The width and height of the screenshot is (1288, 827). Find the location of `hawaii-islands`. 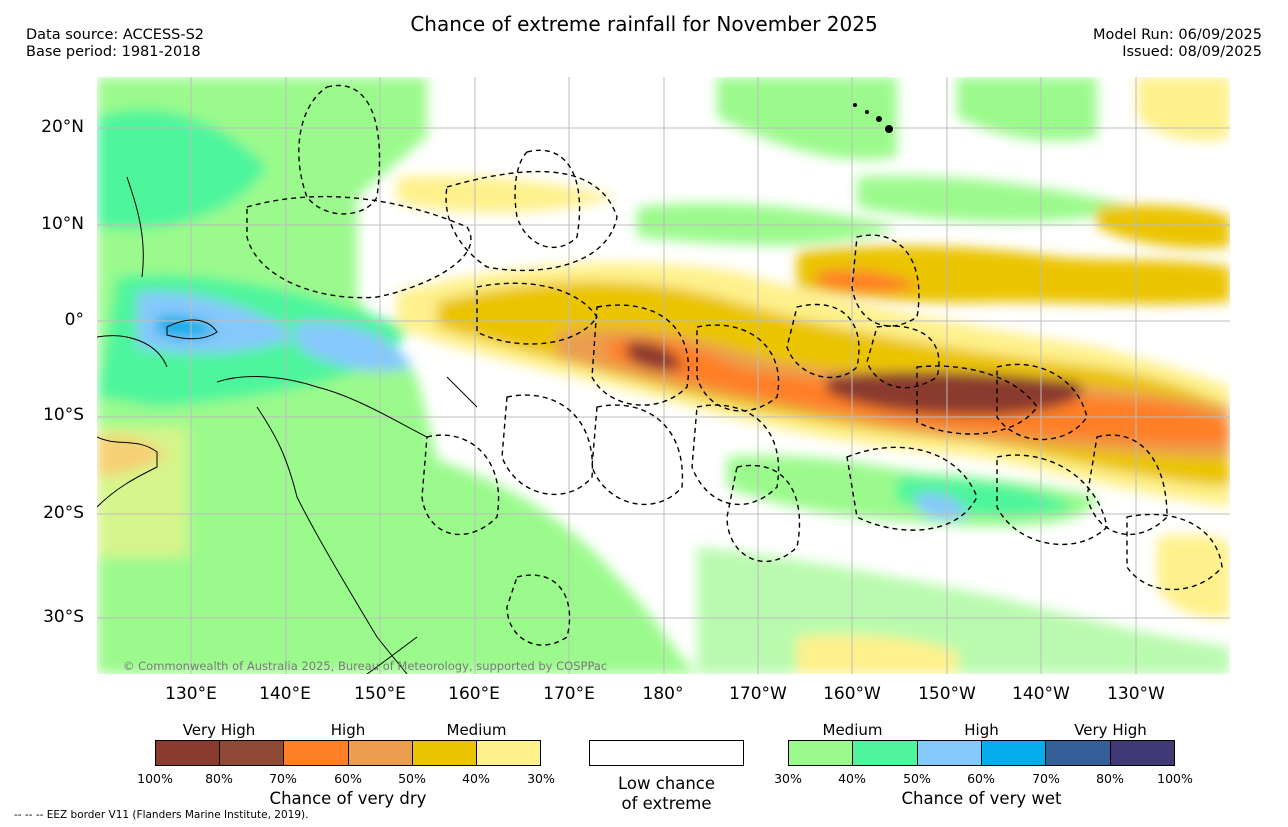

hawaii-islands is located at coordinates (873, 118).